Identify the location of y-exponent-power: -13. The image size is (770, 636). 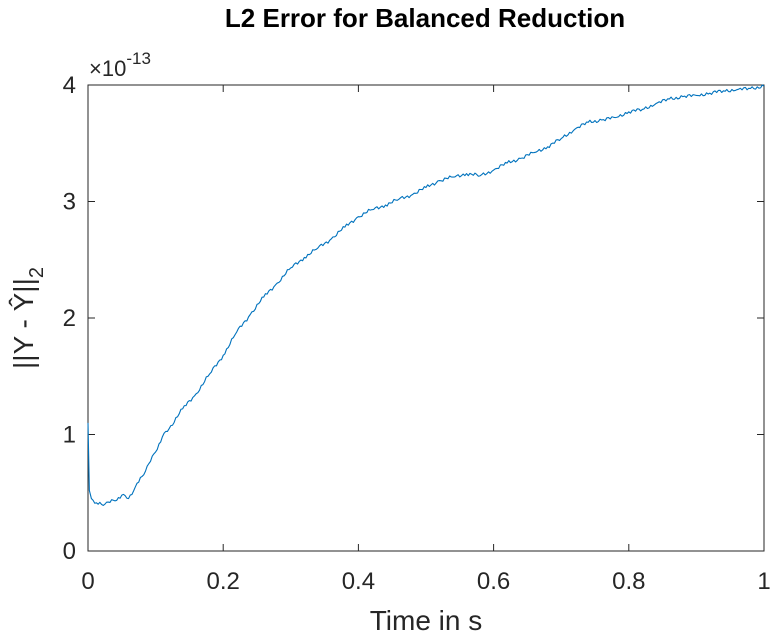
(138, 58).